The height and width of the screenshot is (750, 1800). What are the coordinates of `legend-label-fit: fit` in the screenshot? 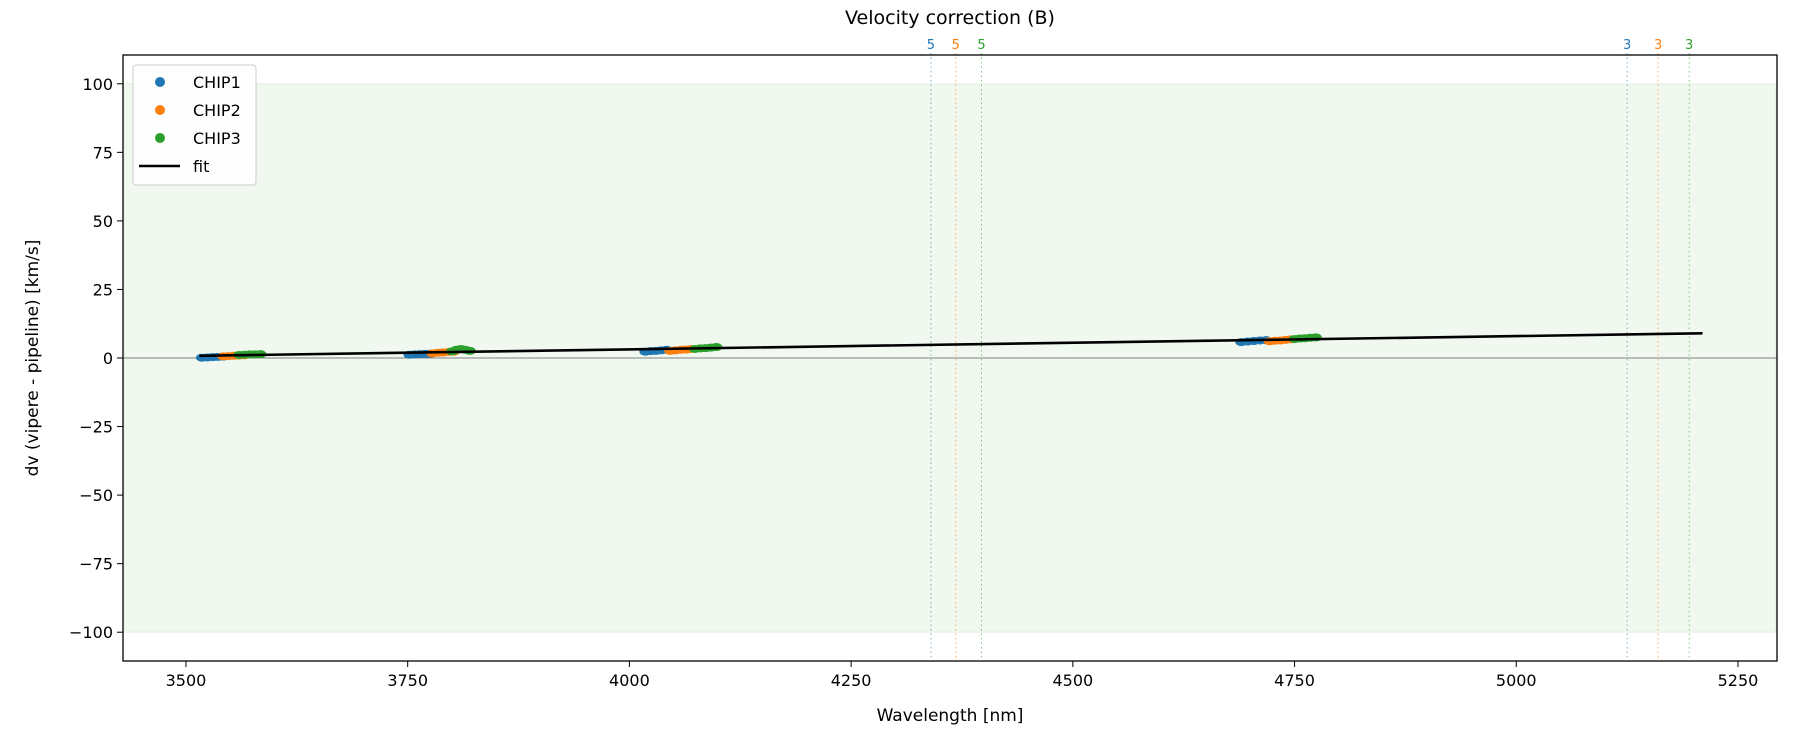 It's located at (201, 166).